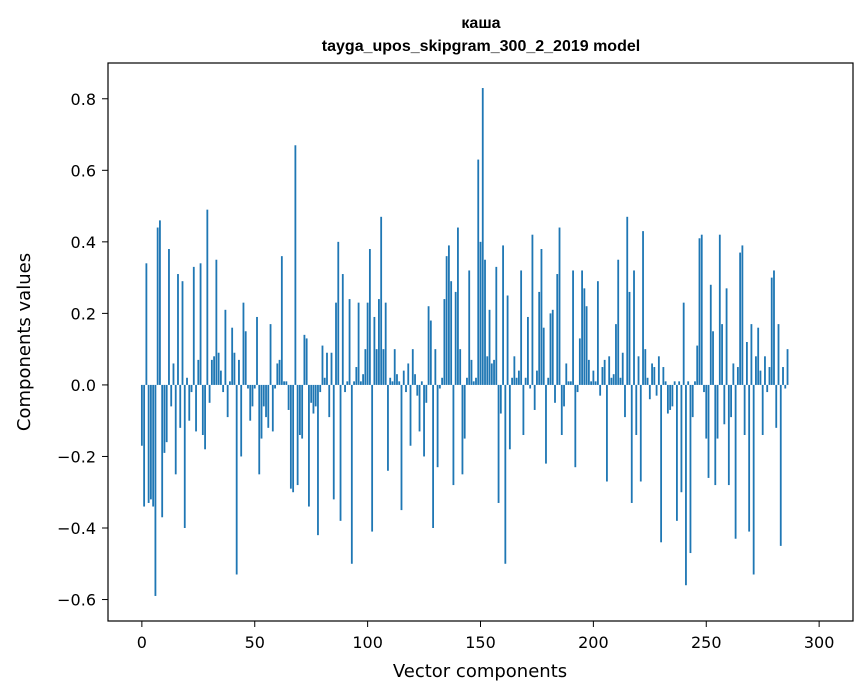 Image resolution: width=867 pixels, height=696 pixels. Describe the element at coordinates (480, 642) in the screenshot. I see `x-tick-label: 150` at that location.